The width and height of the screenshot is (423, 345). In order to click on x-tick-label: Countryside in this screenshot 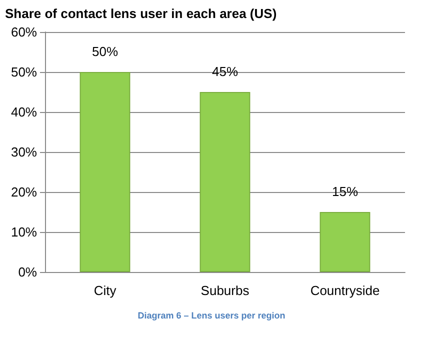, I will do `click(345, 290)`.